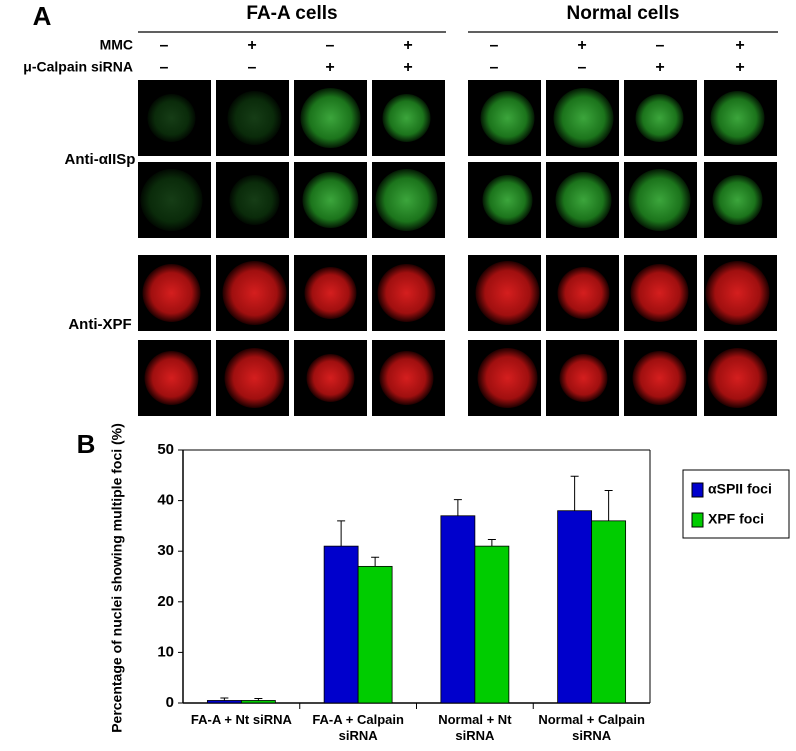 The image size is (796, 751). I want to click on x-tick-label: Normal + Calpain siRNA, so click(591, 727).